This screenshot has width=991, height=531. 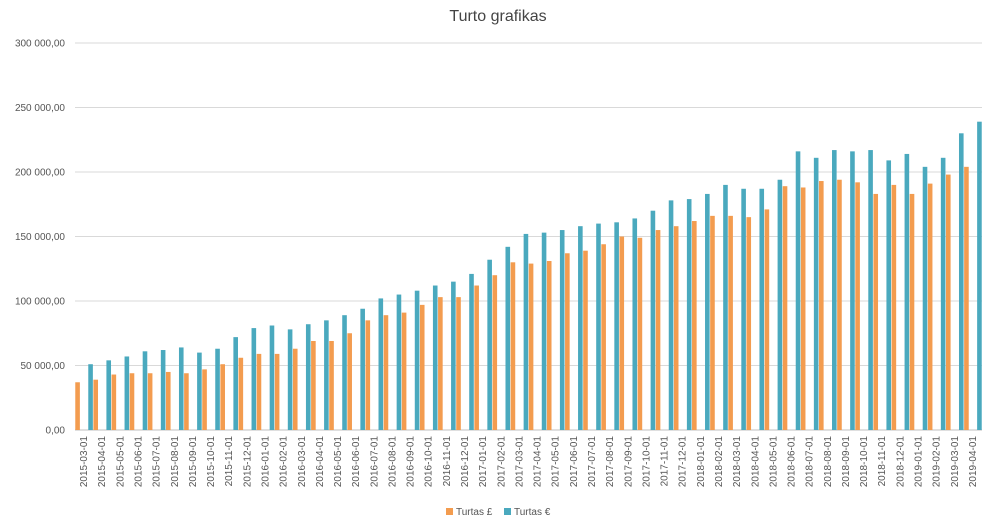 I want to click on x-tick-label: 2018-04-01, so click(x=755, y=462).